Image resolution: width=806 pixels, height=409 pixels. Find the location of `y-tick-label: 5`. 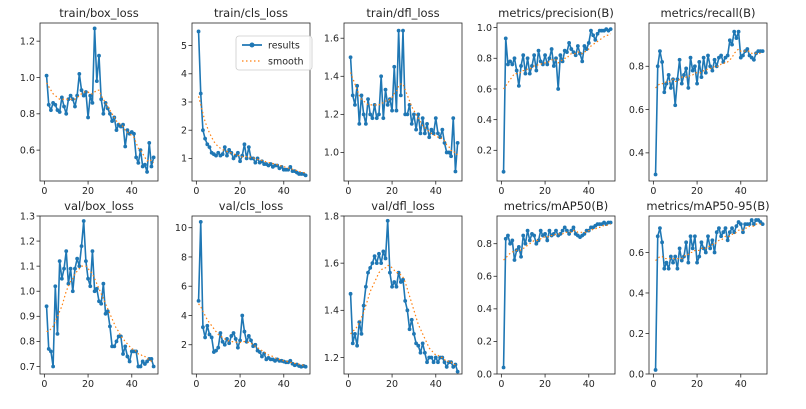

y-tick-label: 5 is located at coordinates (184, 46).